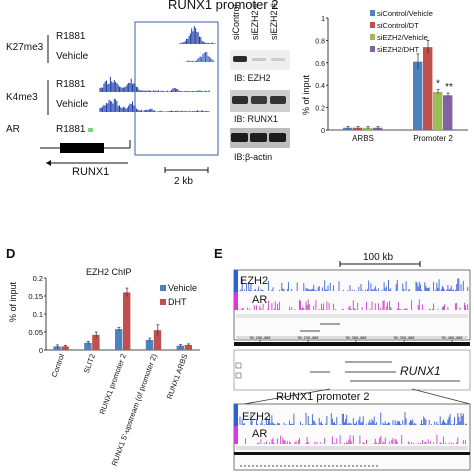  Describe the element at coordinates (177, 302) in the screenshot. I see `panel-d-legend-label: DHT` at that location.